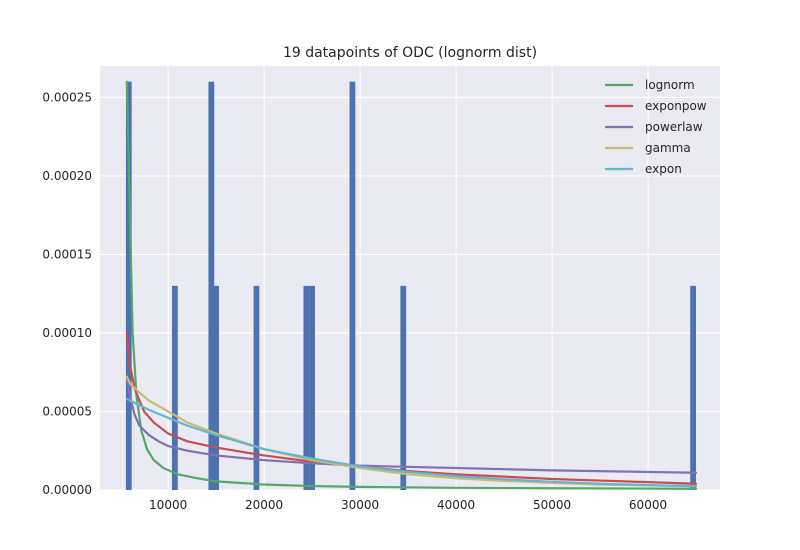 The width and height of the screenshot is (800, 550). I want to click on x-tick-label: 10000, so click(168, 505).